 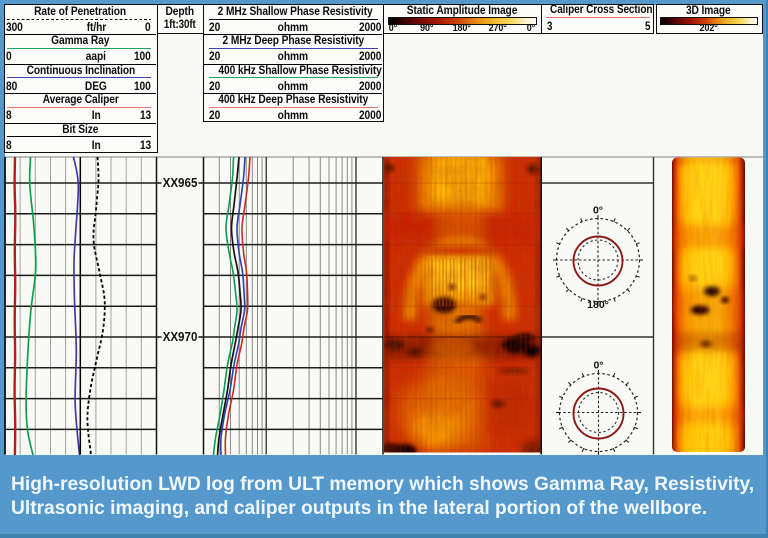 What do you see at coordinates (598, 305) in the screenshot?
I see `svg-text: 180°` at bounding box center [598, 305].